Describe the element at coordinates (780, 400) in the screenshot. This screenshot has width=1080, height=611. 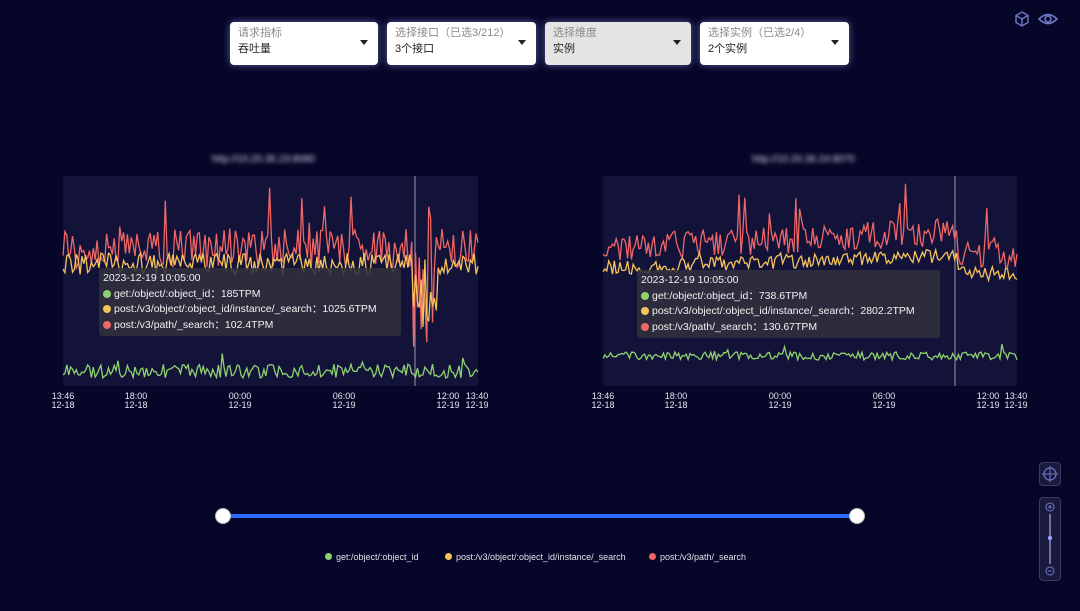
I see `chart-2-x-tick: 00:00 12-19` at that location.